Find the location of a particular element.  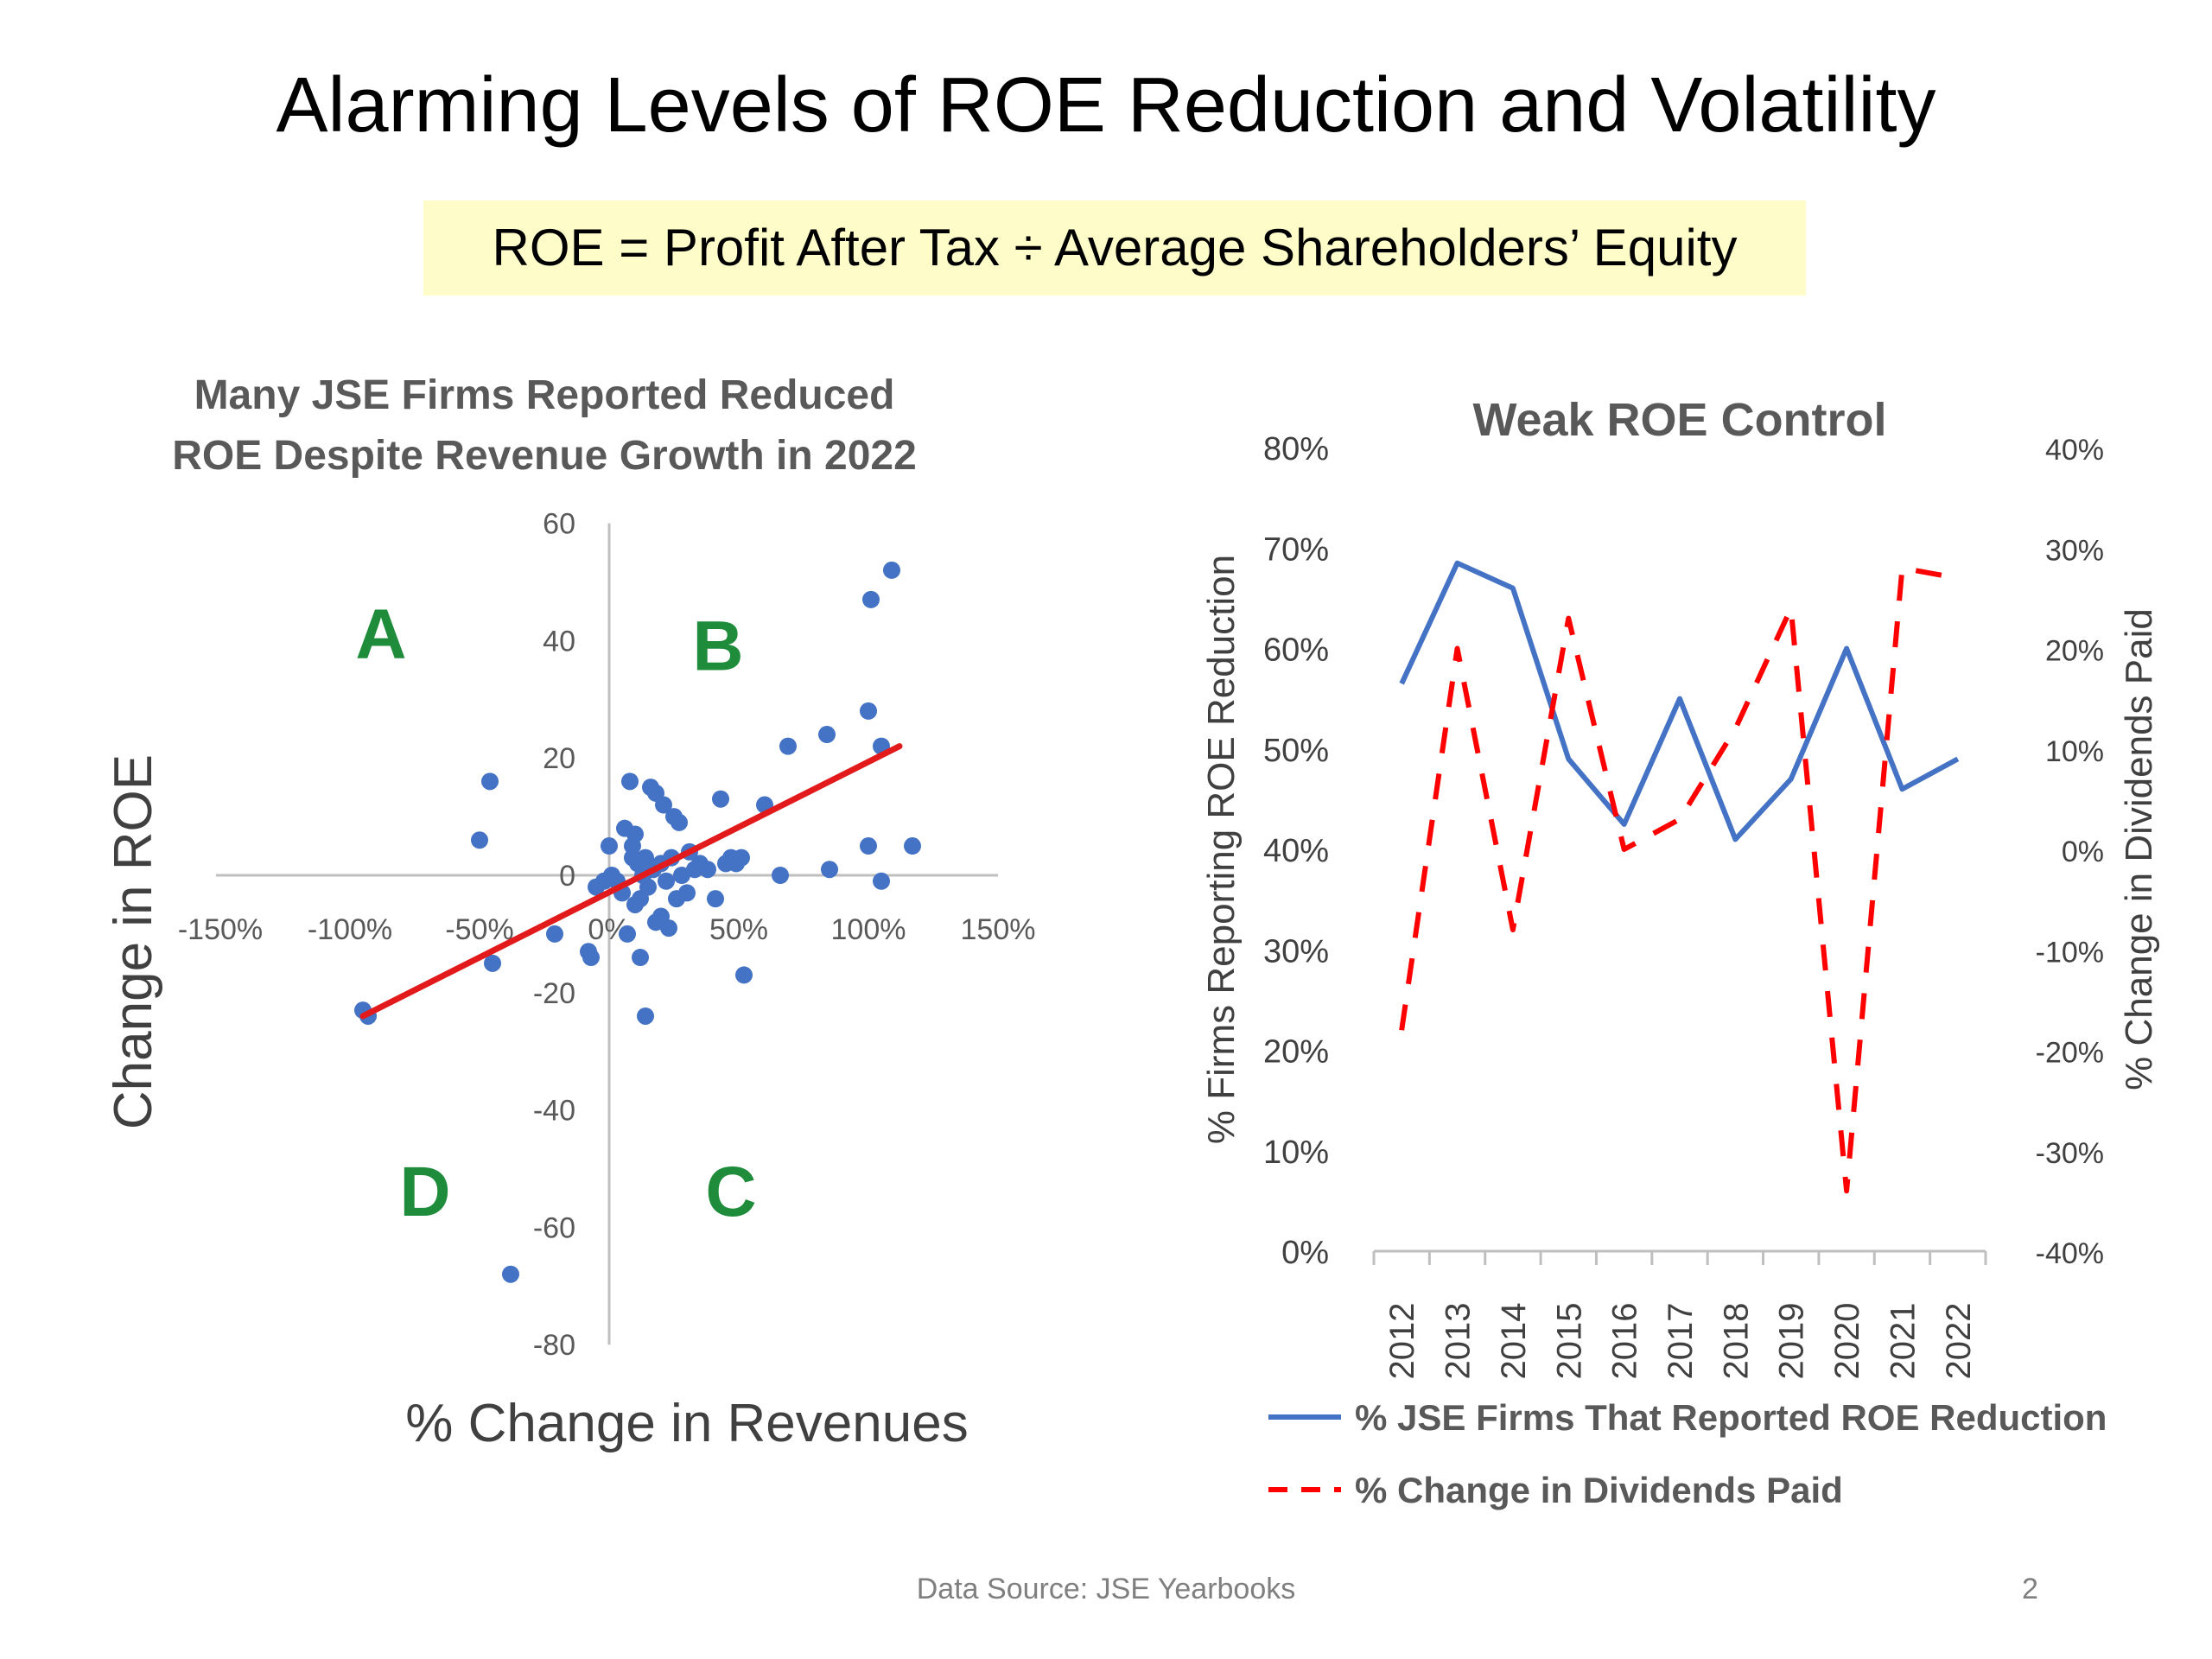

scatter-y-tick-label: -20 is located at coordinates (554, 994).